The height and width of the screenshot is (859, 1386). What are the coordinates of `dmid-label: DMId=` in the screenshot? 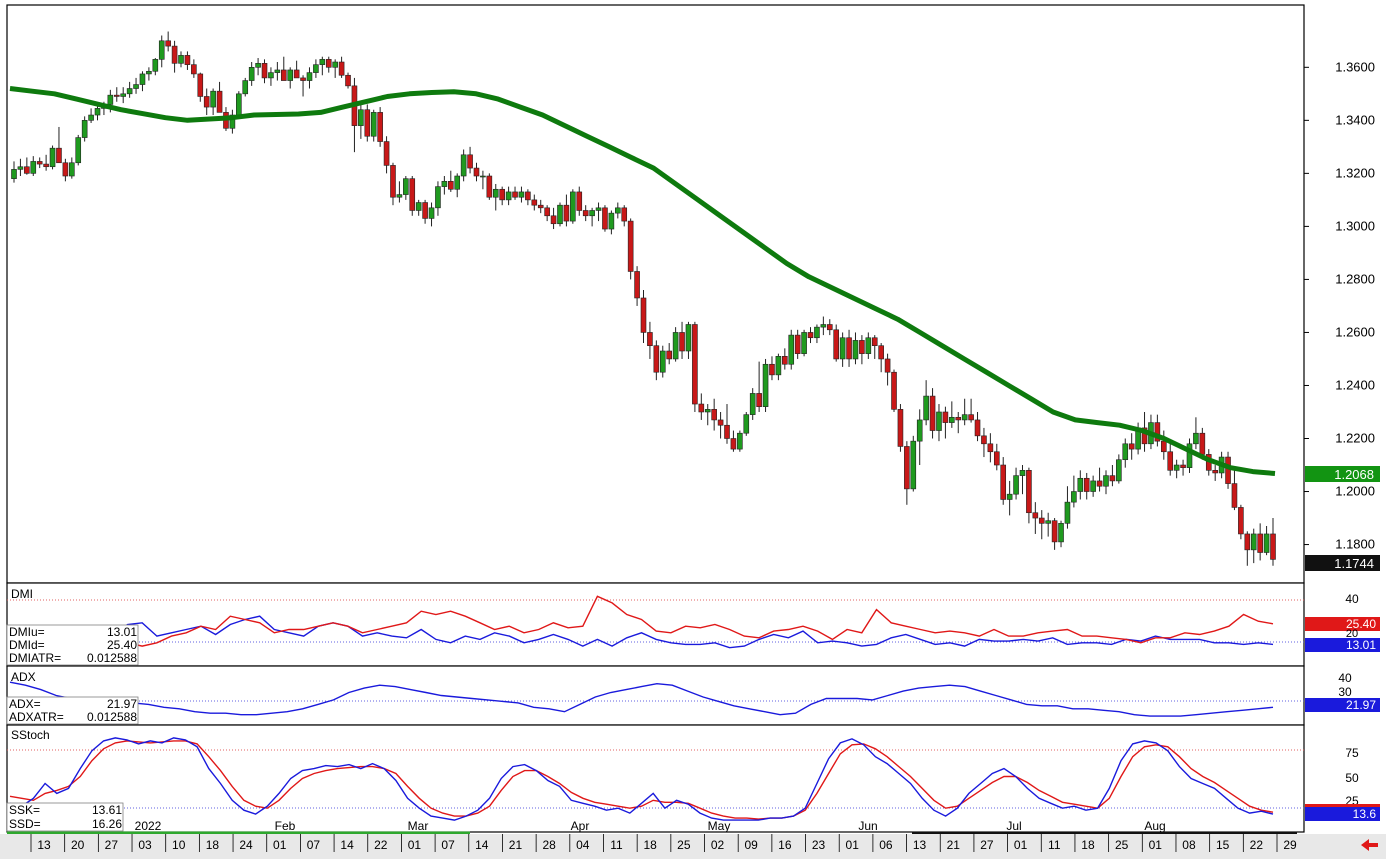 It's located at (27, 645).